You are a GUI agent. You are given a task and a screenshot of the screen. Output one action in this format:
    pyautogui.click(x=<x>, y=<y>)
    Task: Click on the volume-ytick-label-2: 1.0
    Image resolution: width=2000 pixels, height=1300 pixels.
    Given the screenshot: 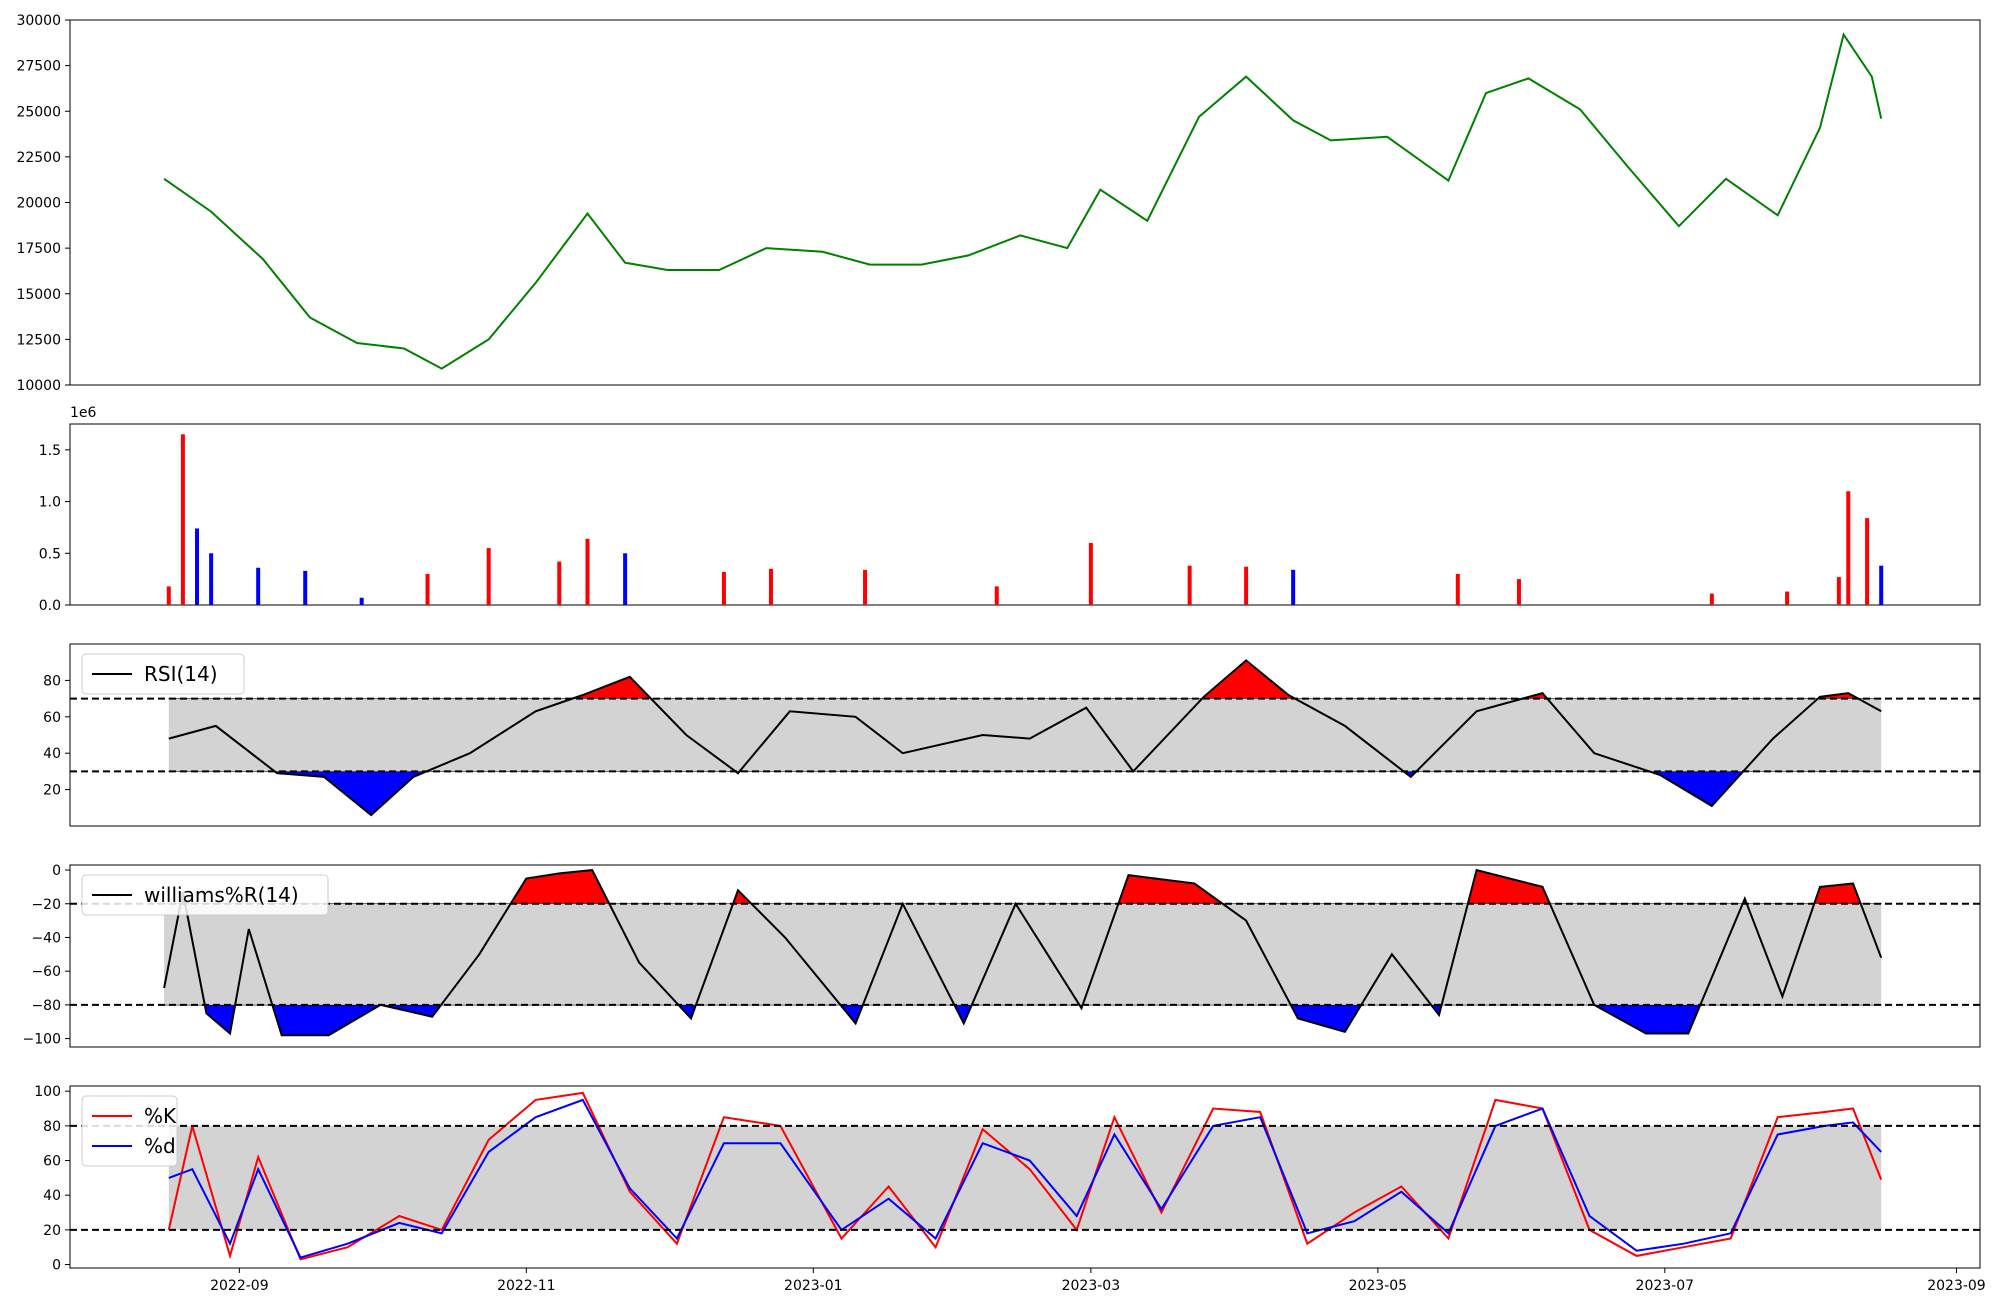 What is the action you would take?
    pyautogui.click(x=50, y=503)
    